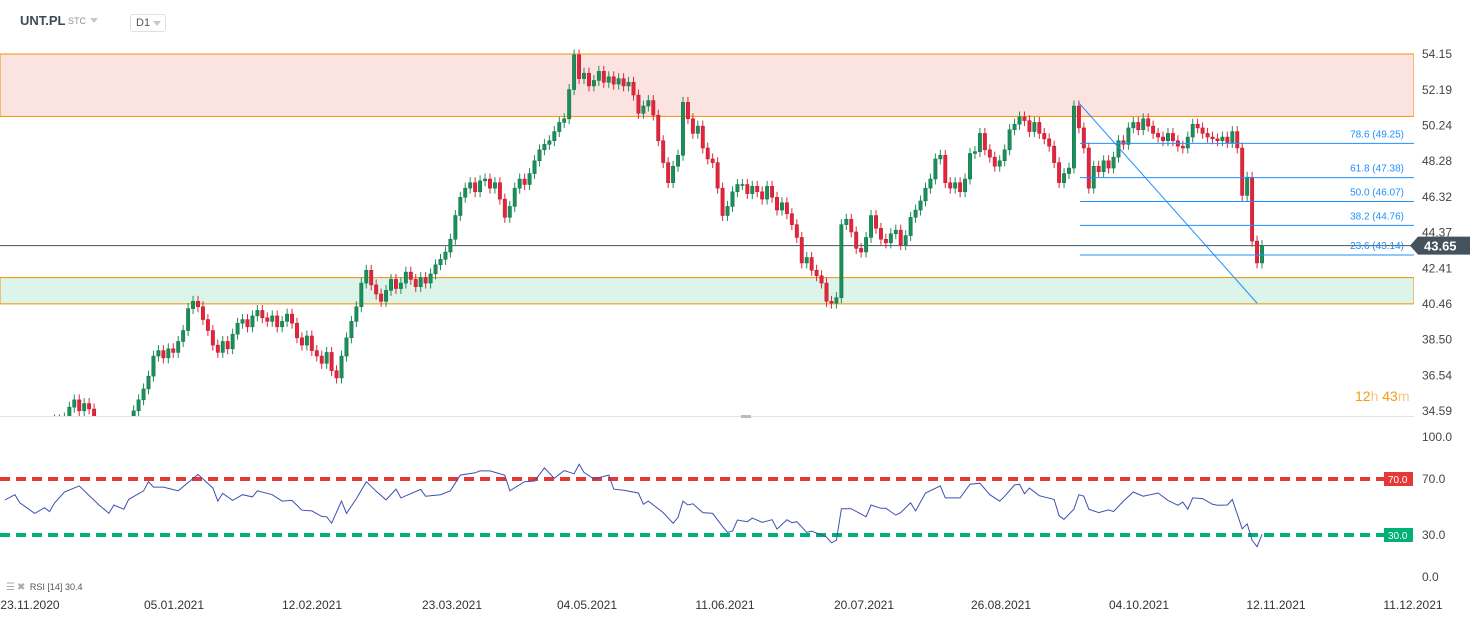 The image size is (1482, 622). Describe the element at coordinates (43, 20) in the screenshot. I see `symbol-label: UNT.PL` at that location.